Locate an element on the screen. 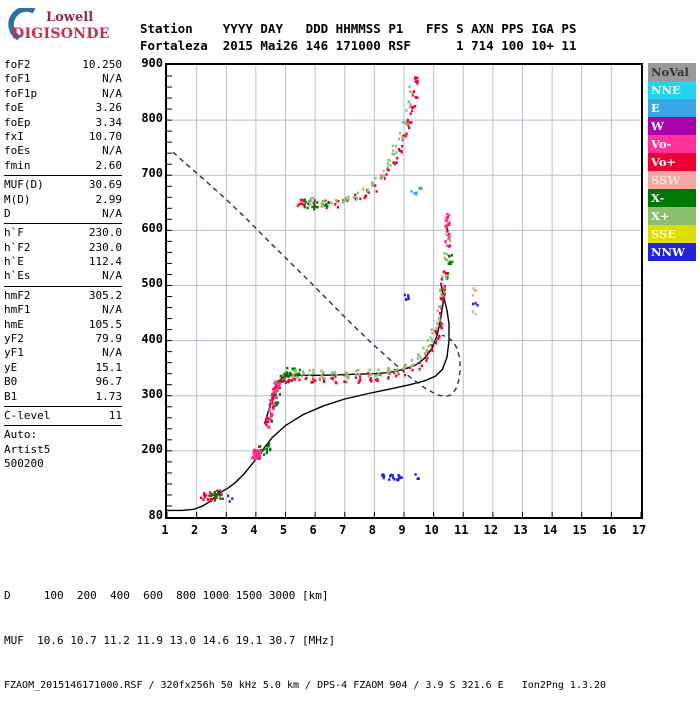 This screenshot has height=708, width=700. param-row-md: M(D) 2.99 is located at coordinates (63, 200).